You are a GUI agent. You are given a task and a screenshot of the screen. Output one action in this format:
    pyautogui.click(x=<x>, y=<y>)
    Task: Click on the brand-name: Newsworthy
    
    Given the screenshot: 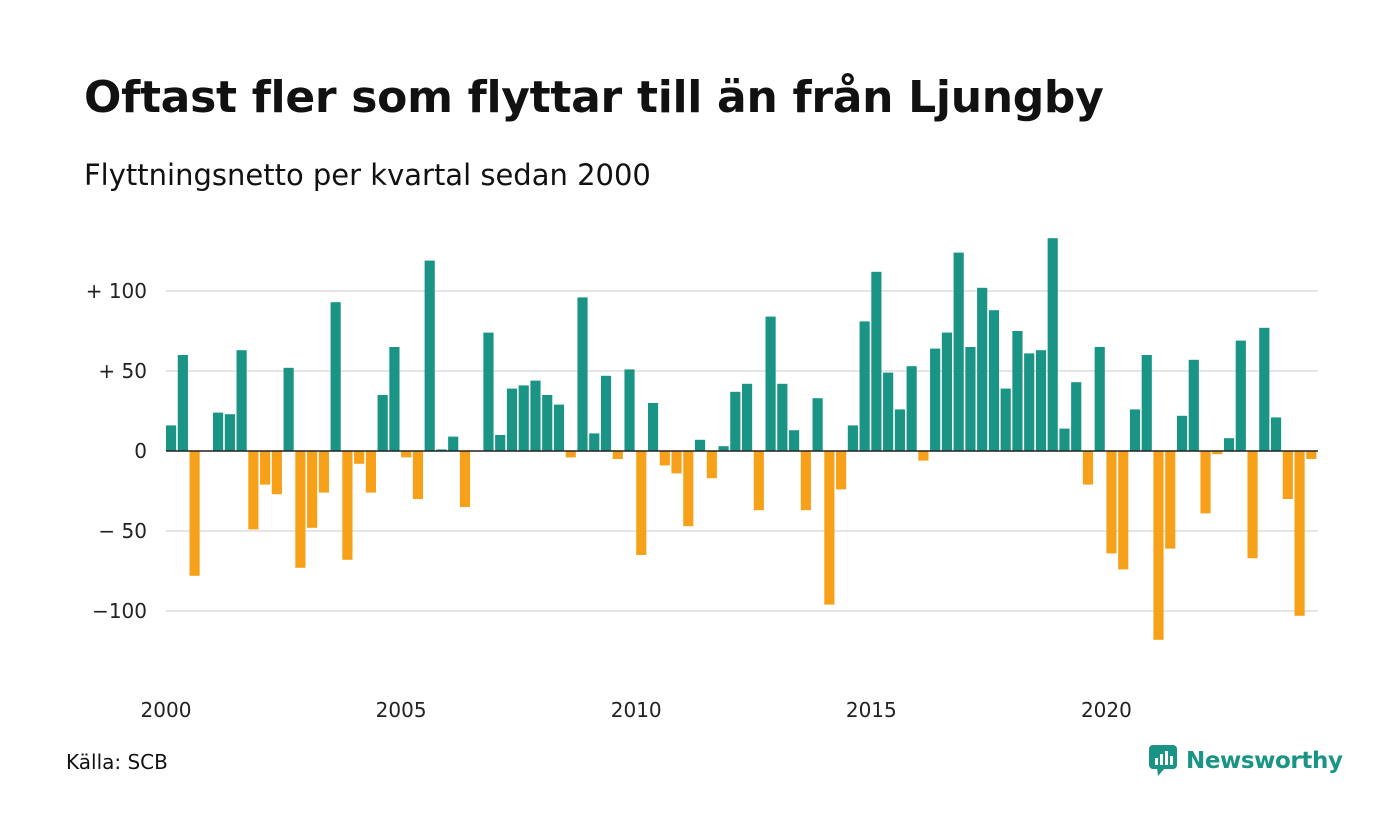 What is the action you would take?
    pyautogui.click(x=1264, y=761)
    